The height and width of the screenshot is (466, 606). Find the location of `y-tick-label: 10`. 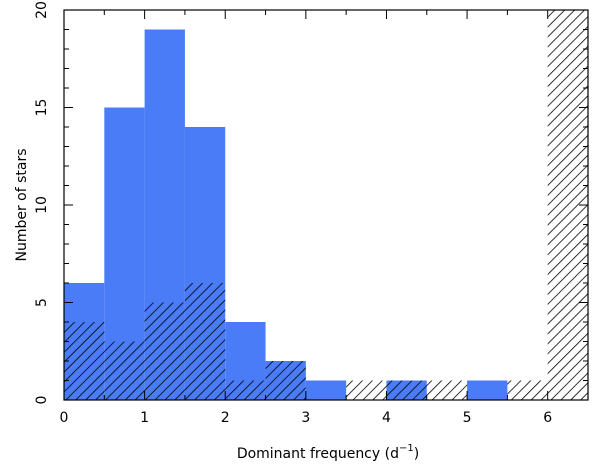

y-tick-label: 10 is located at coordinates (42, 205).